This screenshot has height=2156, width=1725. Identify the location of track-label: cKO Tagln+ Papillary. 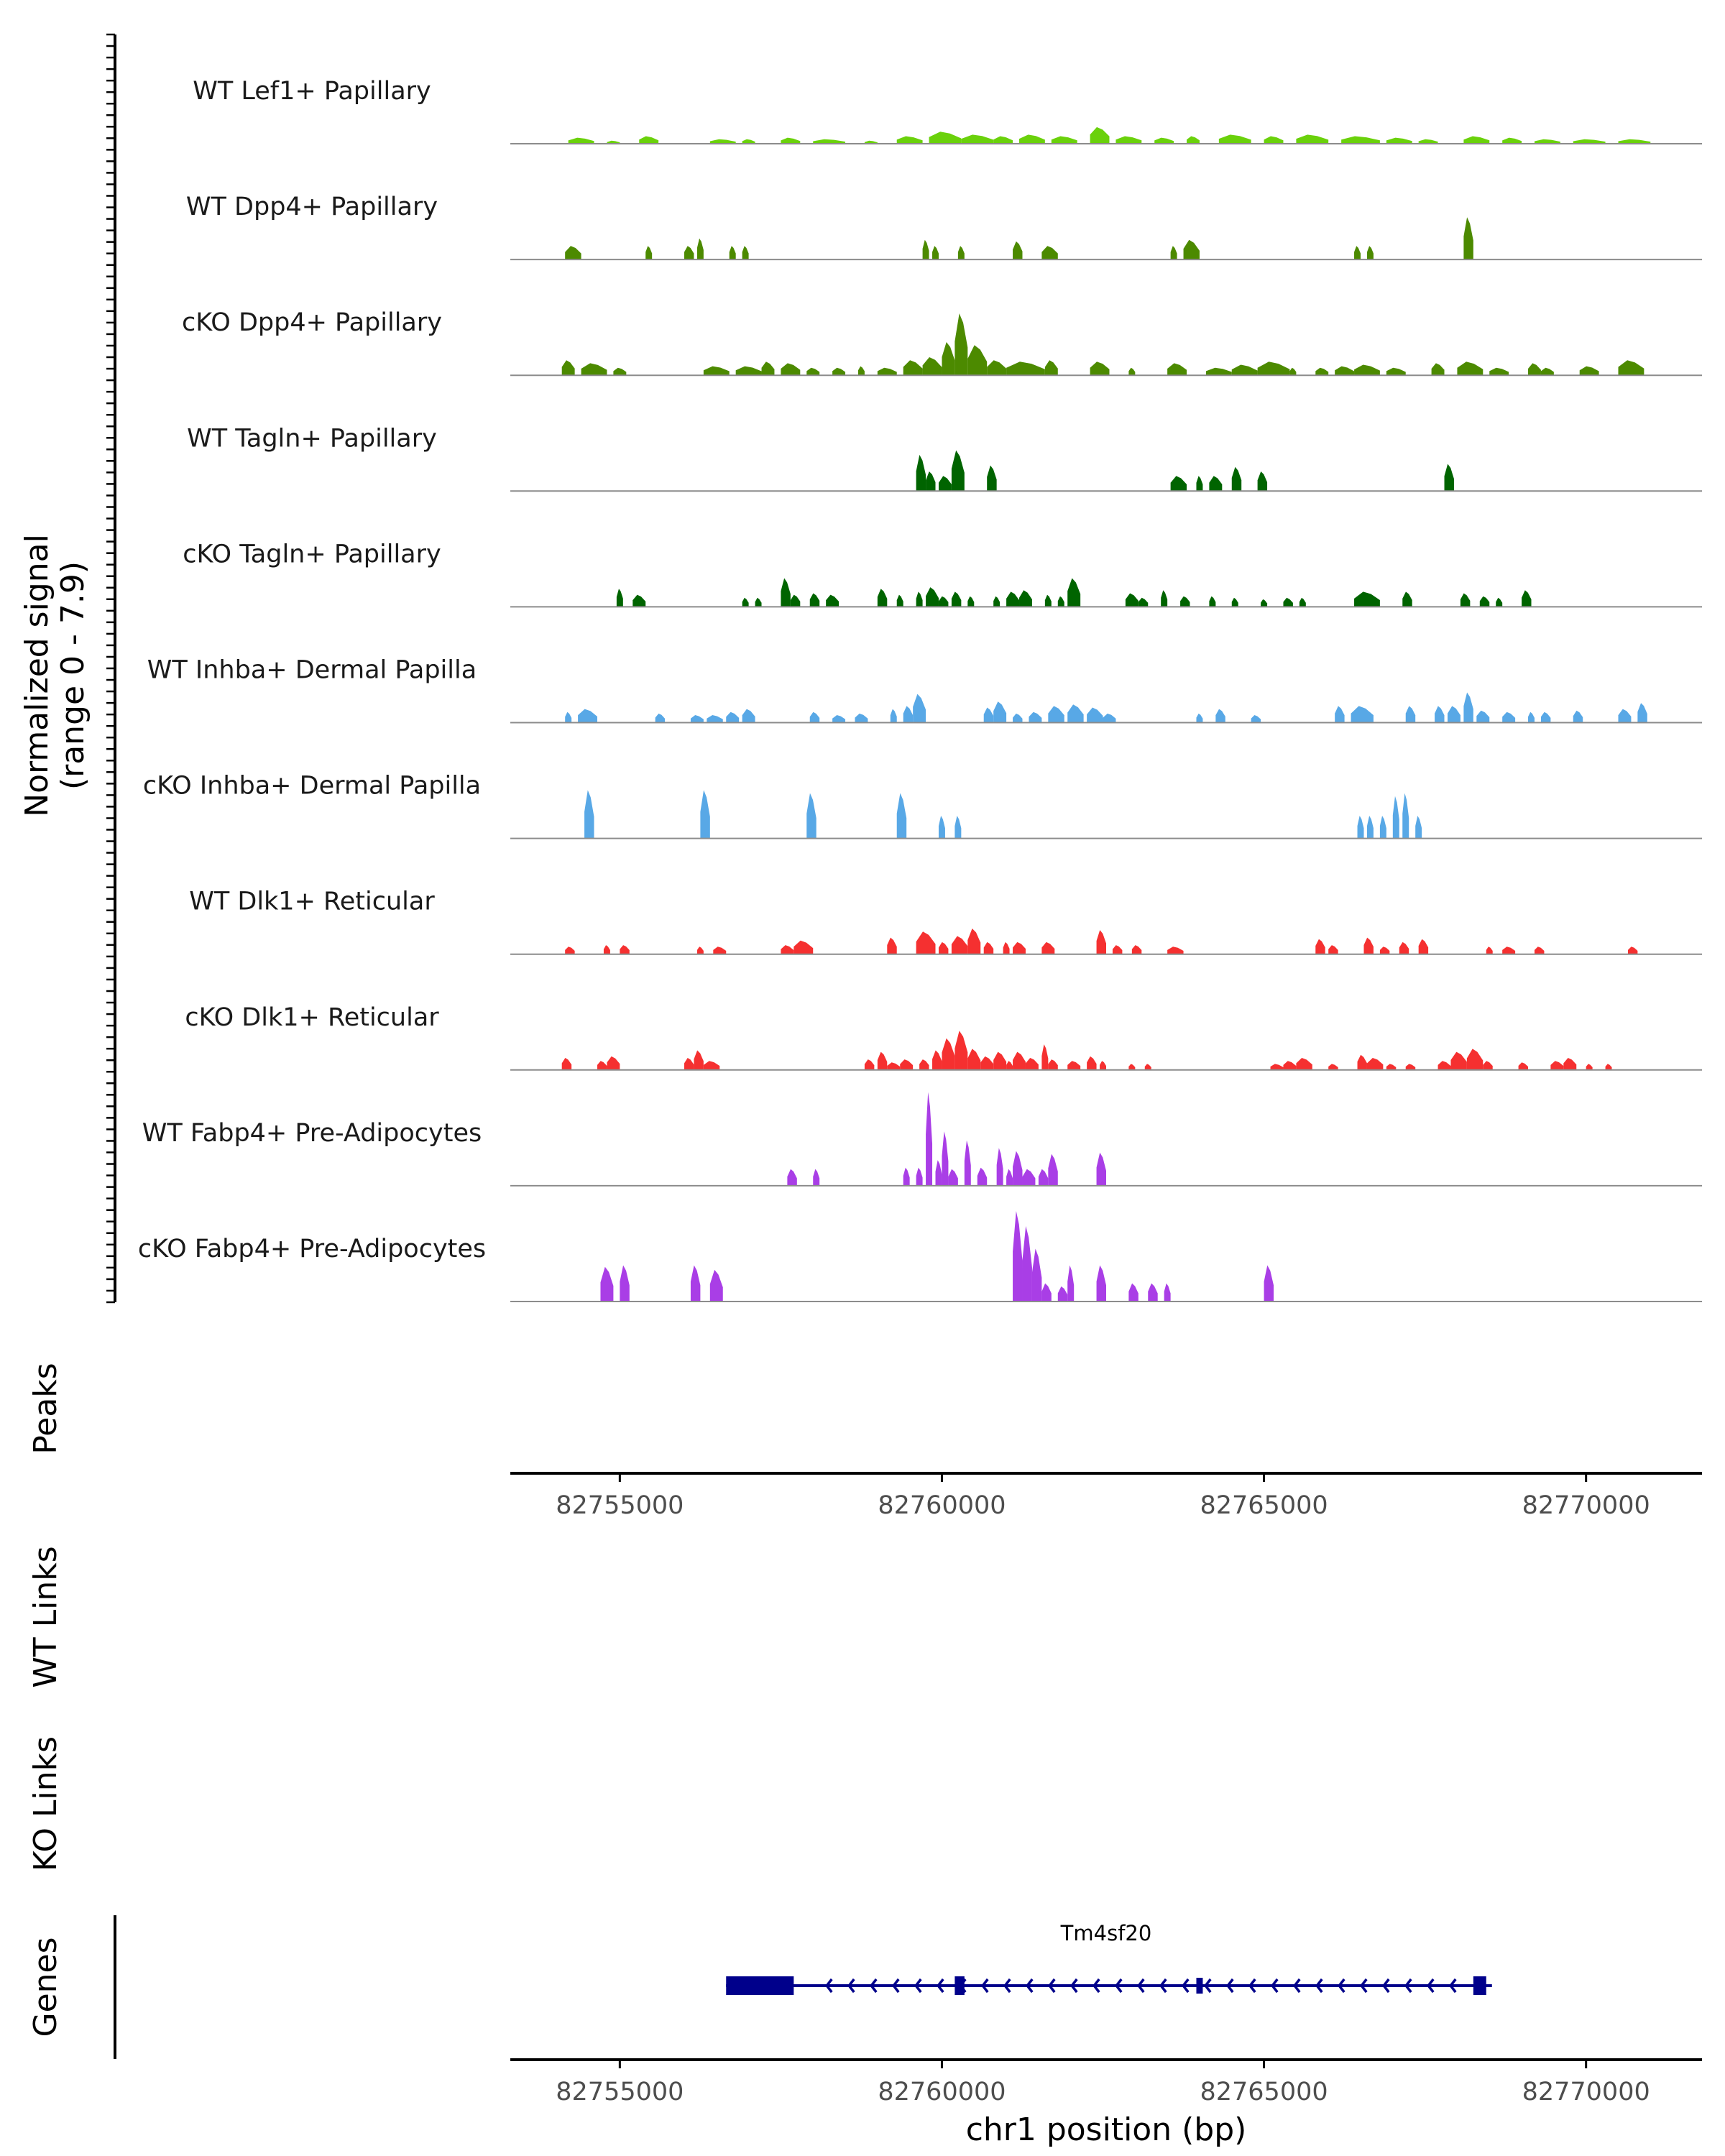
(312, 554).